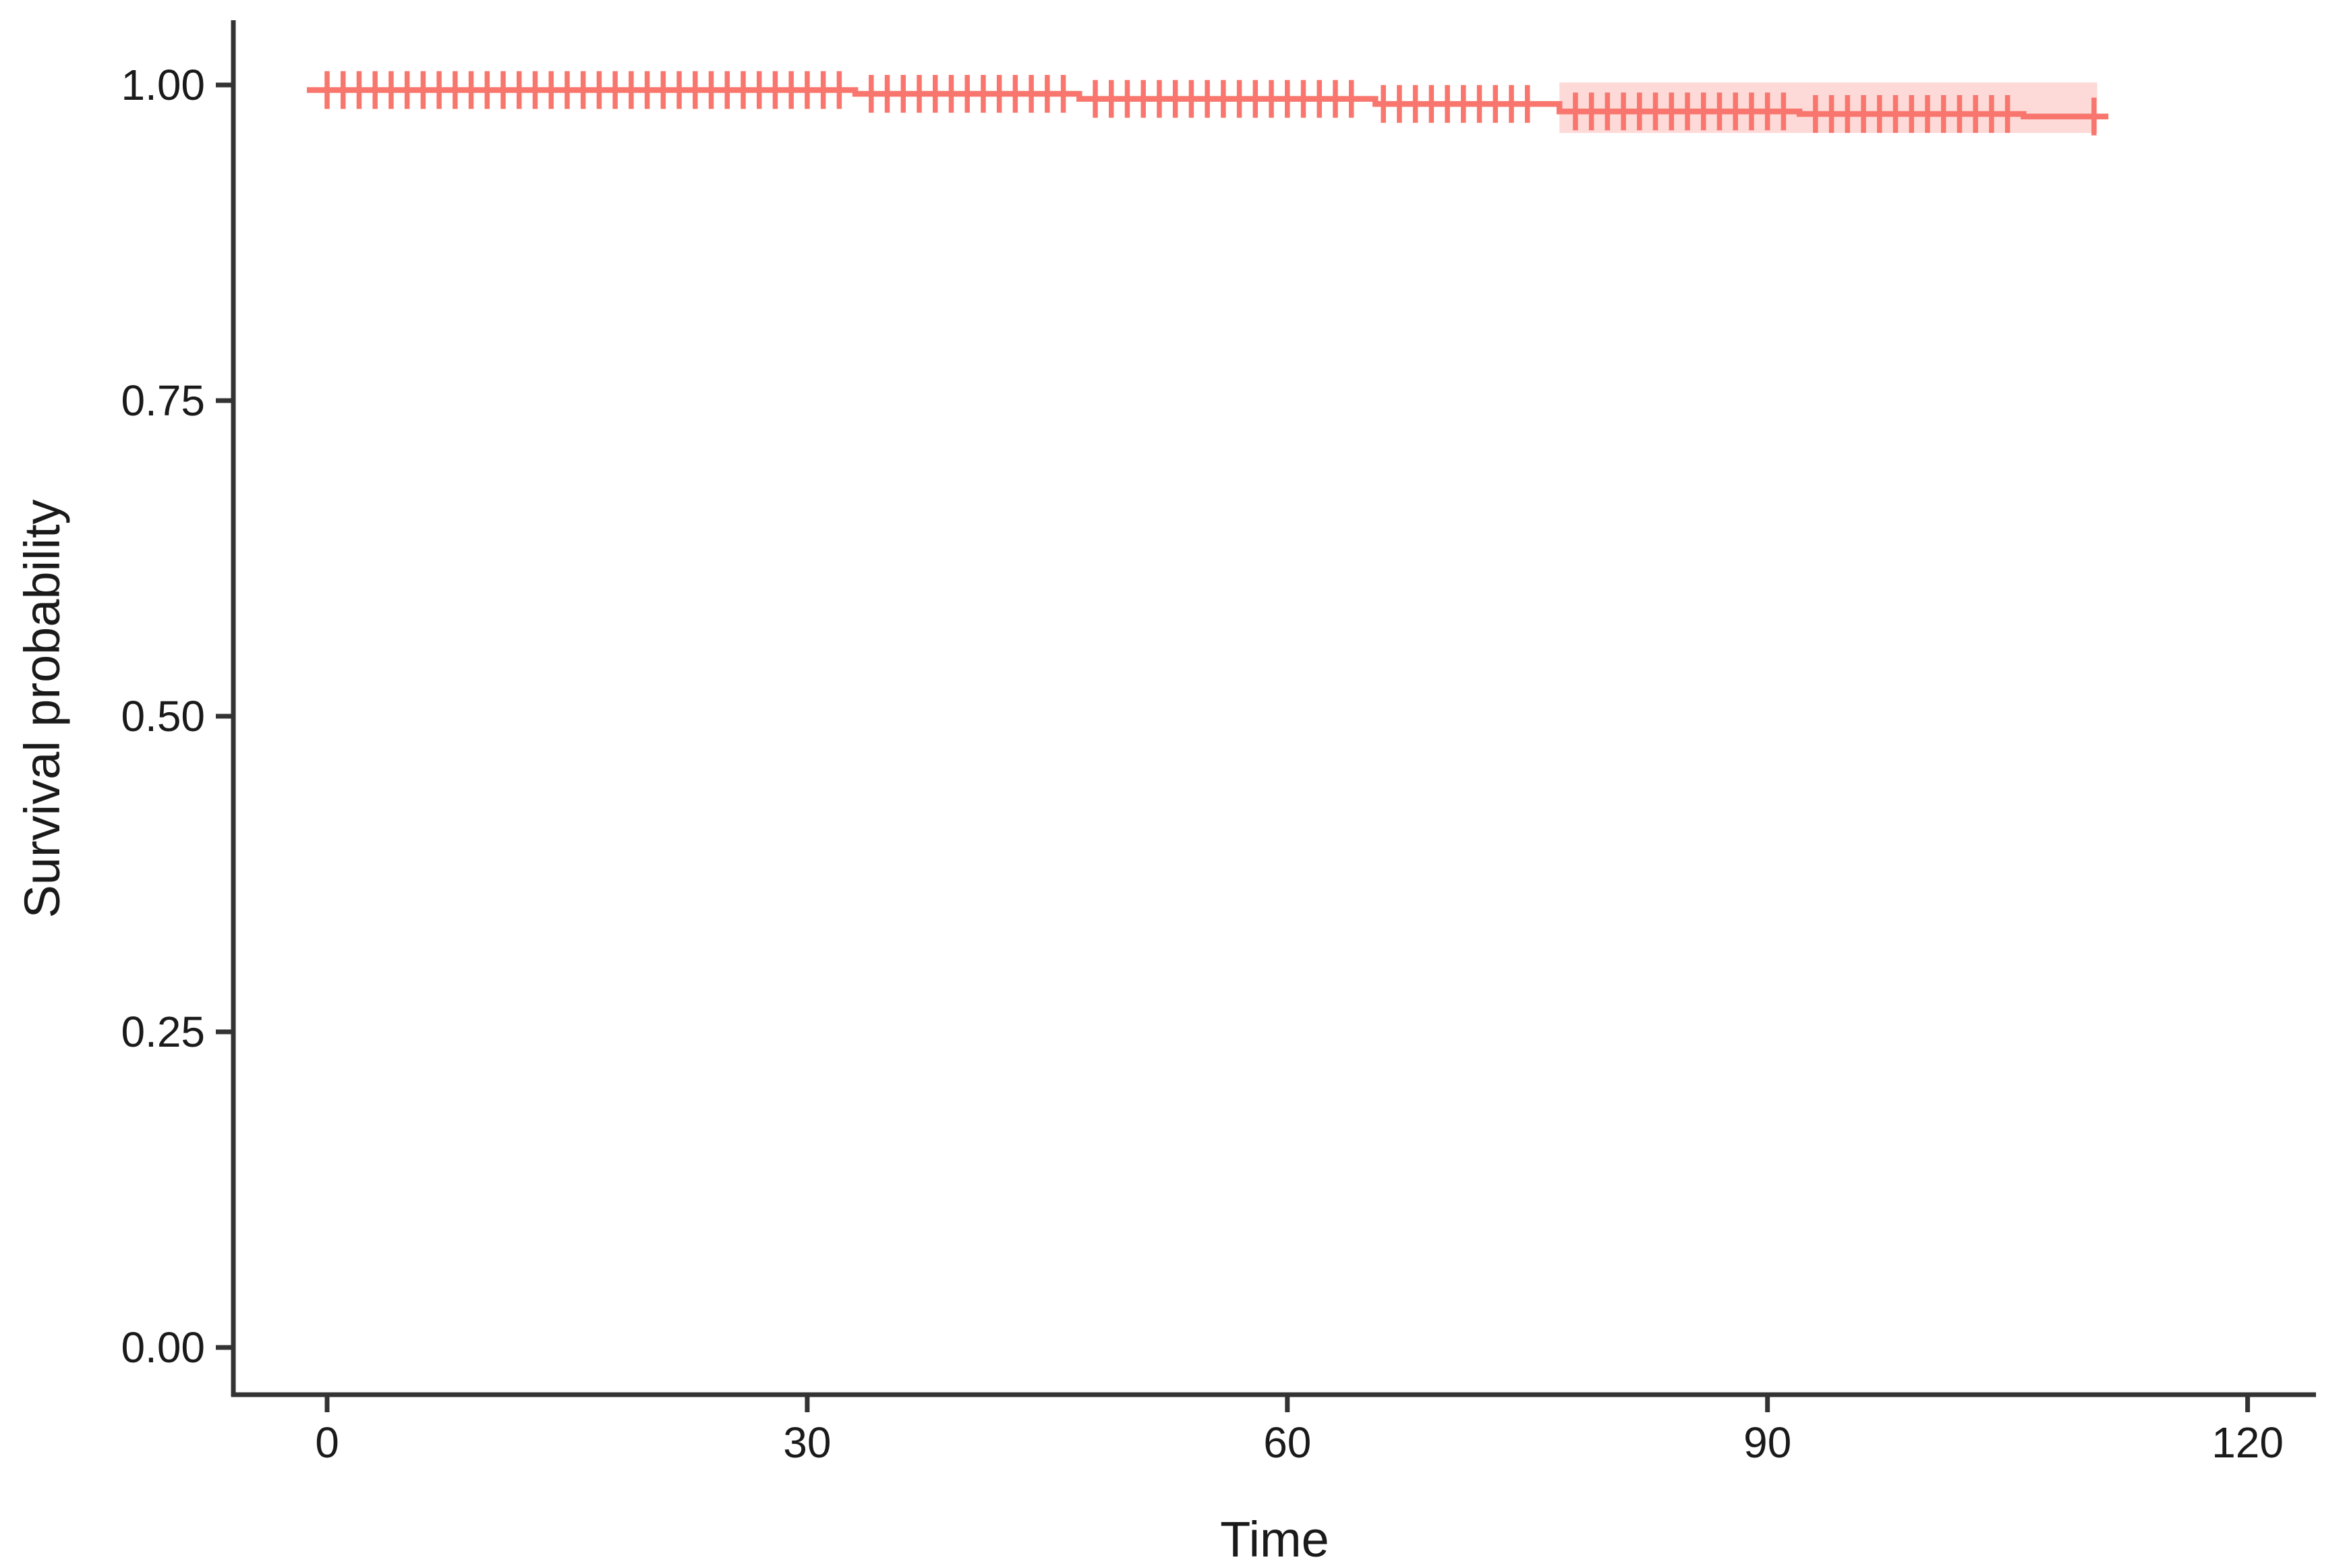 This screenshot has width=2345, height=1568. I want to click on x-tick-label: 60, so click(1287, 1442).